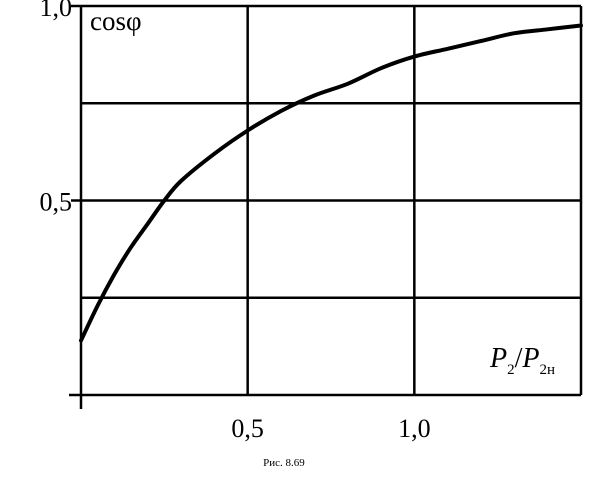 The width and height of the screenshot is (600, 483). I want to click on x-axis-label-sub1: 2, so click(511, 370).